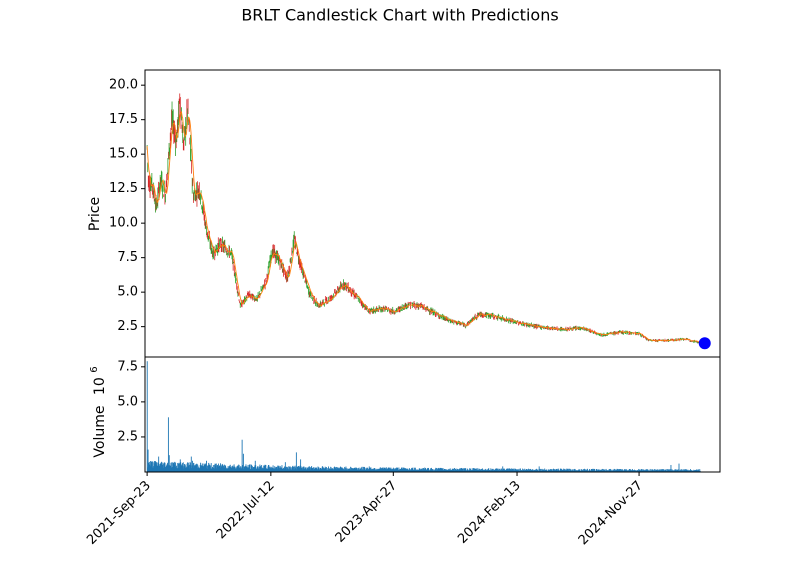 The height and width of the screenshot is (575, 800). Describe the element at coordinates (127, 436) in the screenshot. I see `volume-y-tick-label: 2.5` at that location.